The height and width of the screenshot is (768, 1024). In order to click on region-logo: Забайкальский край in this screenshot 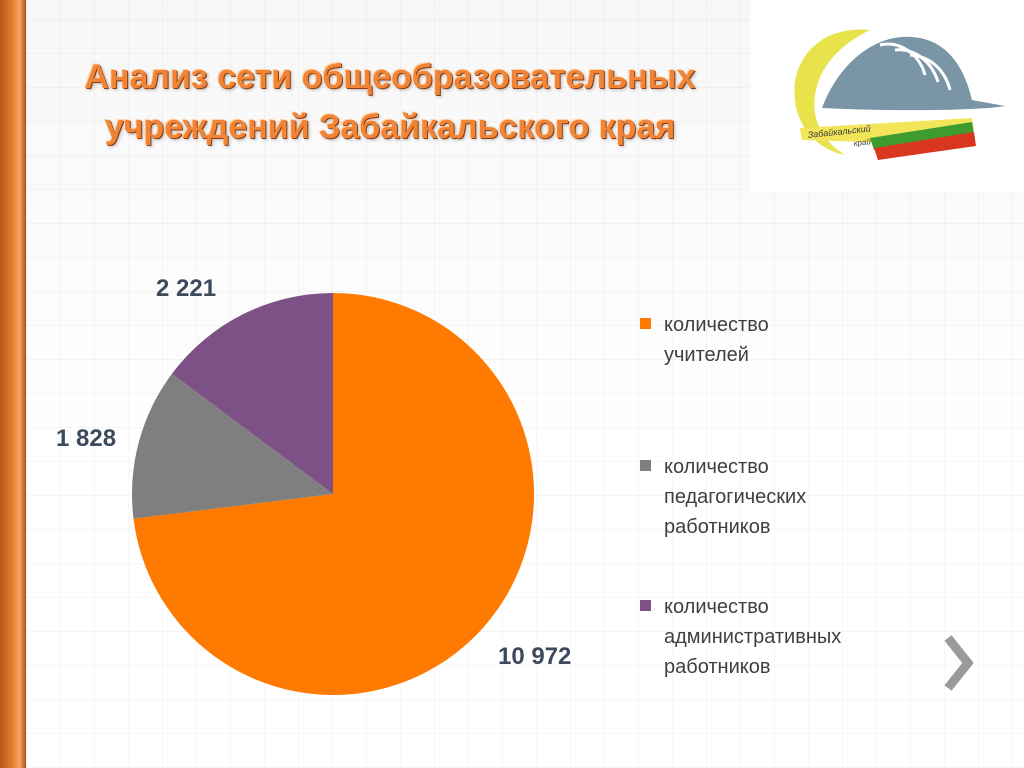, I will do `click(887, 96)`.